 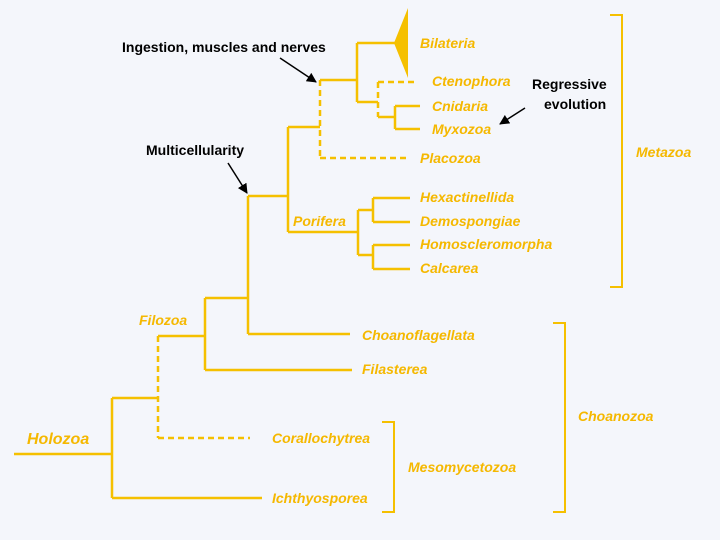 I want to click on label-mesomycetozoa: Mesomycetozoa, so click(x=462, y=467).